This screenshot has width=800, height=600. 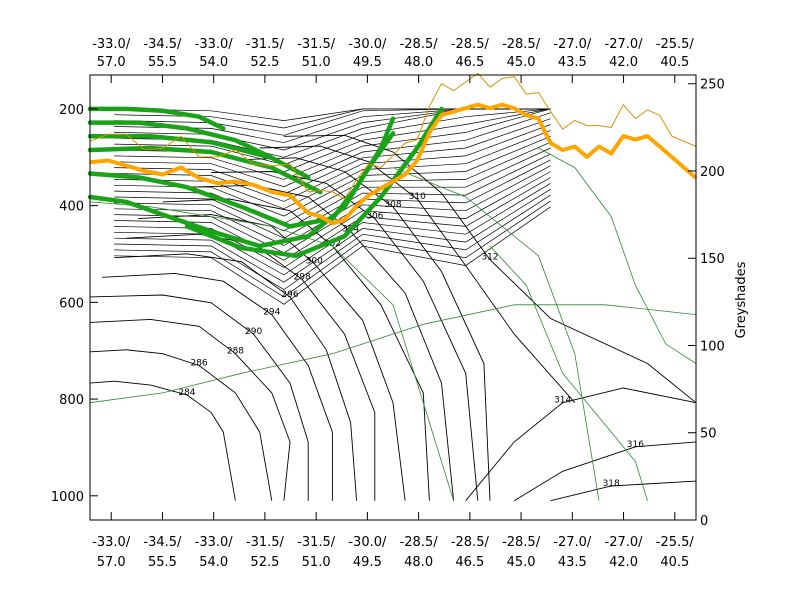 I want to click on x-tick-label-lat: 46.5, so click(x=469, y=62).